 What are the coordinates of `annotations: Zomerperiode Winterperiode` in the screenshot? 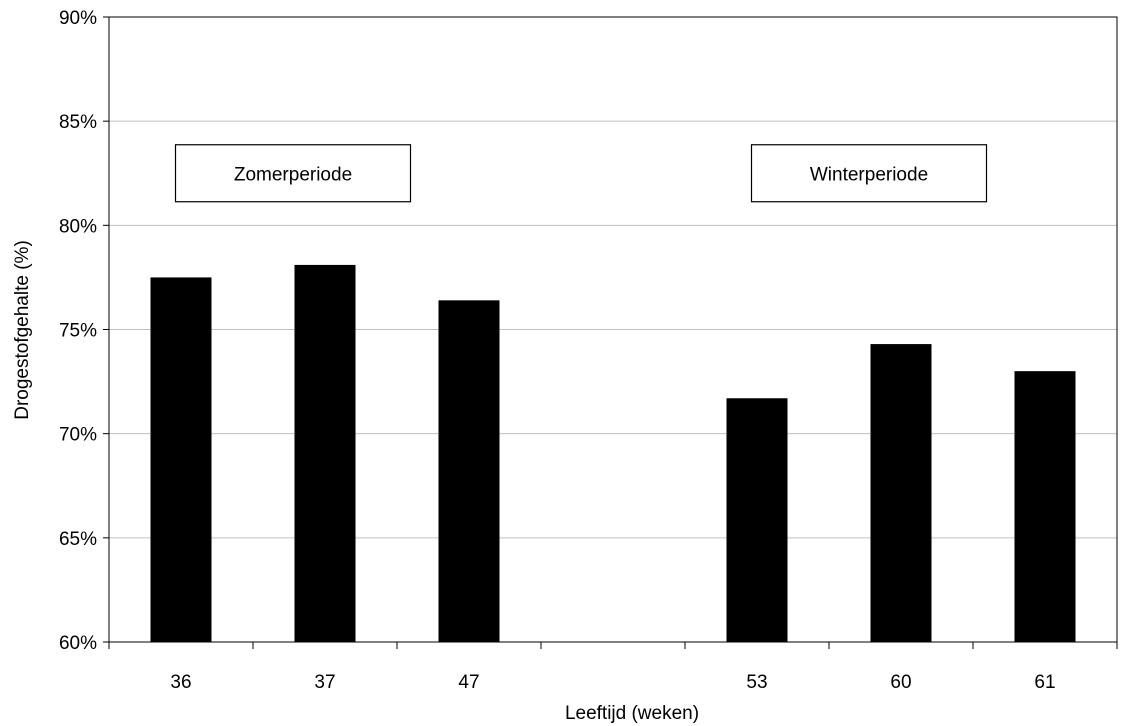 It's located at (581, 173).